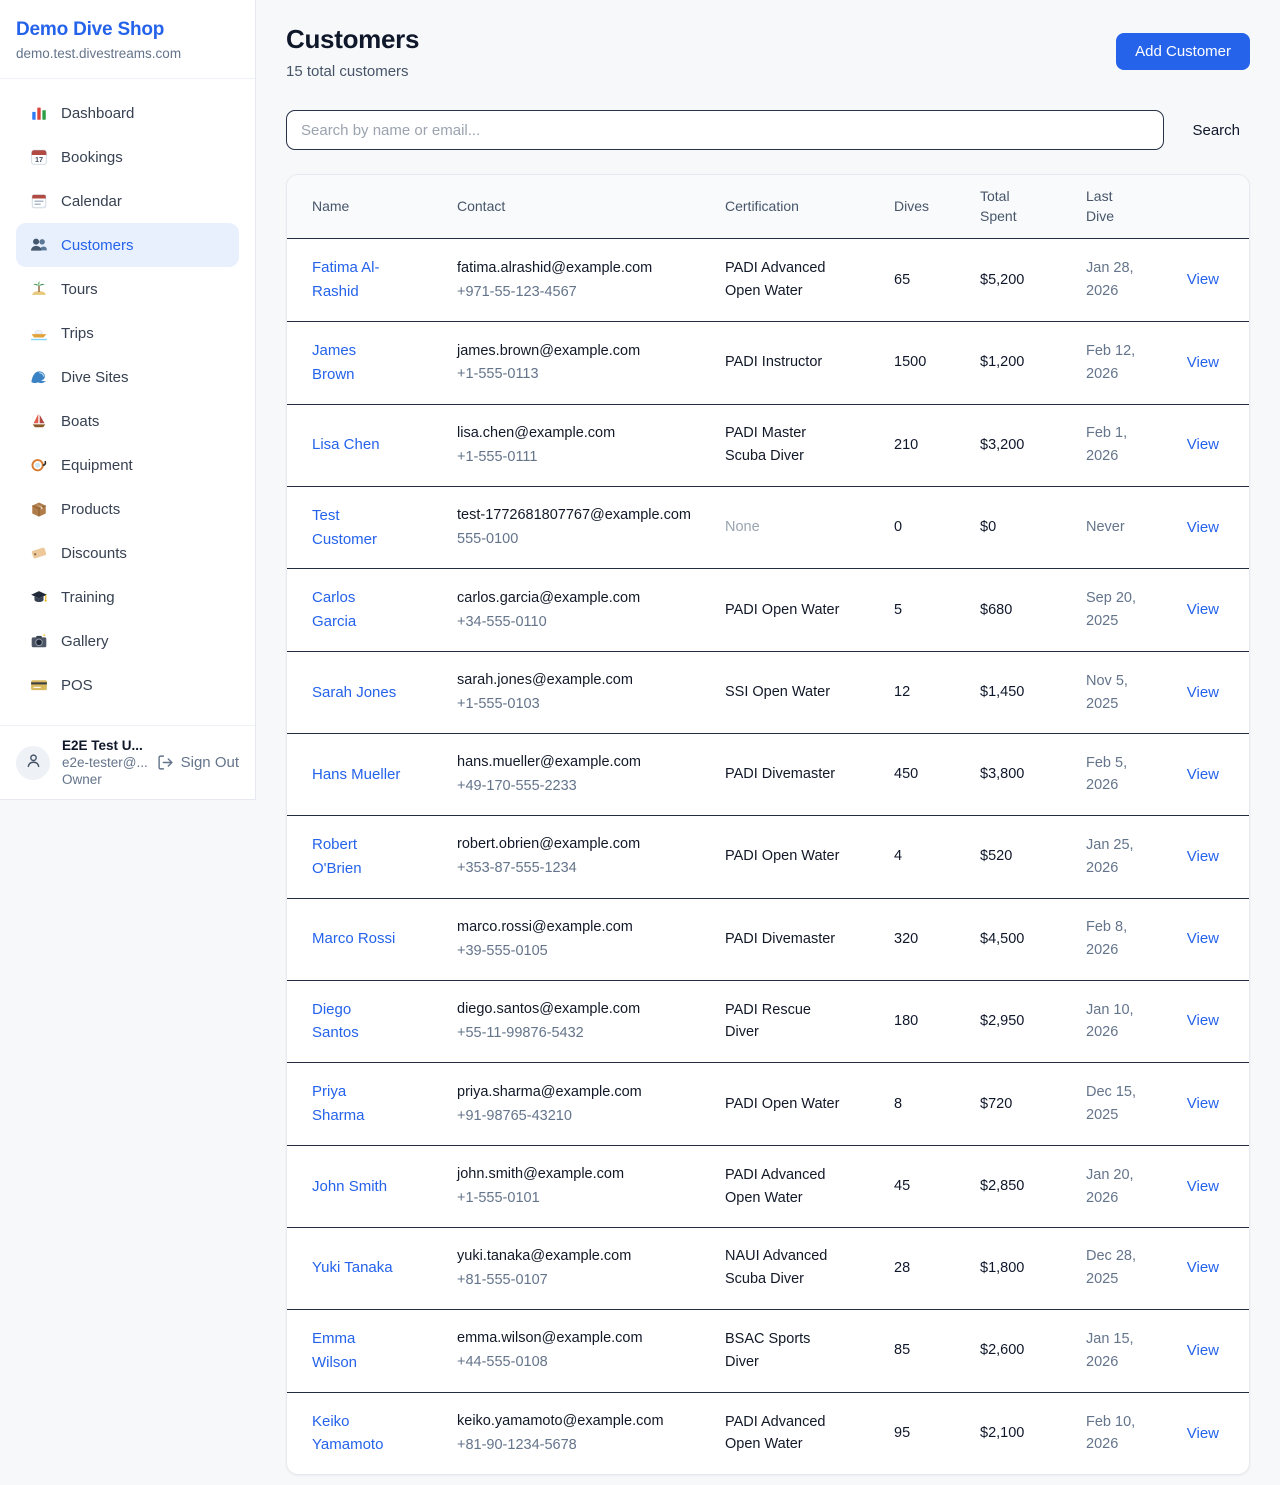 The image size is (1280, 1485). I want to click on customer-name-link: Fatima Al-Rashid, so click(346, 280).